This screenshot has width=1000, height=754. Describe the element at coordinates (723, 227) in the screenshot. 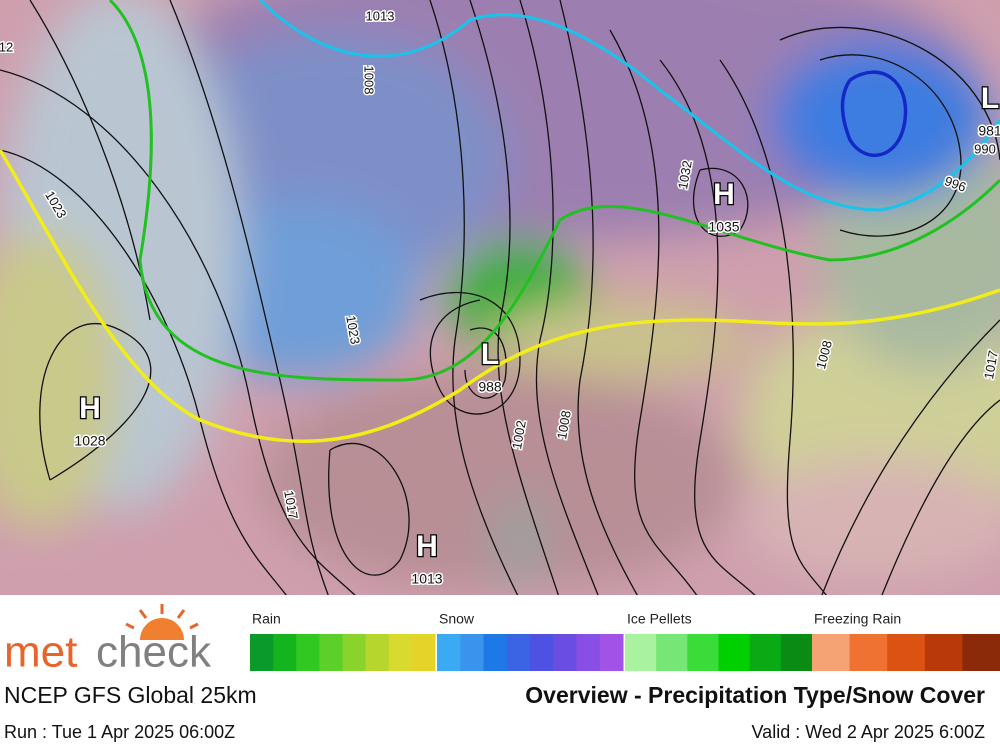

I see `pressure-value: 1035` at that location.